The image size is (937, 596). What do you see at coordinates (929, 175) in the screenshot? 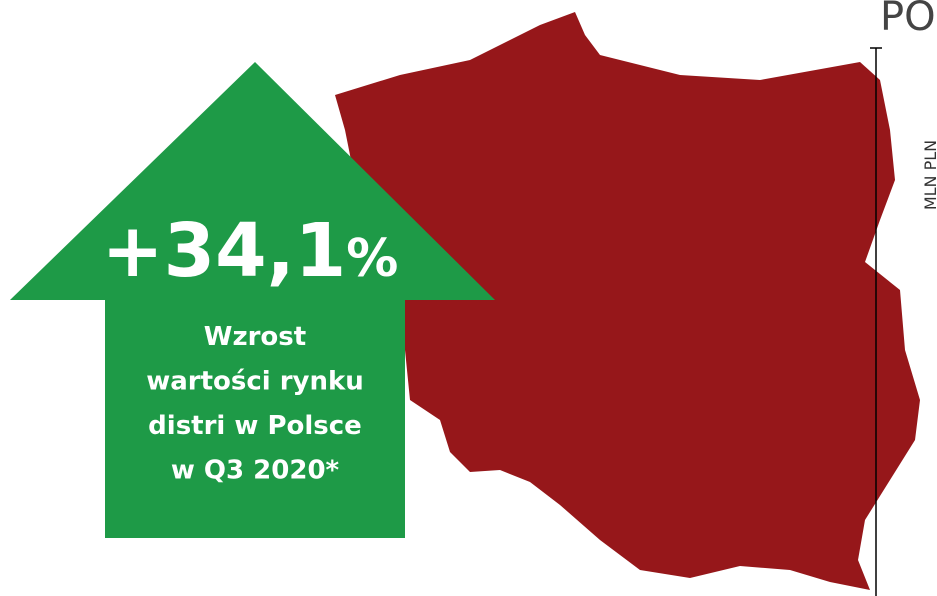
I see `axis-label: MLN PLN` at bounding box center [929, 175].